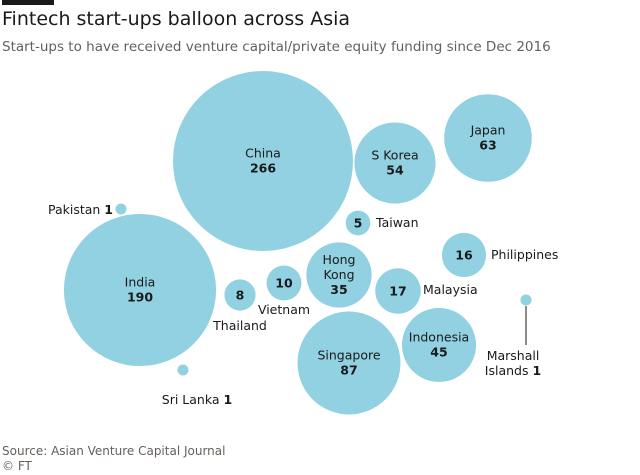  Describe the element at coordinates (348, 370) in the screenshot. I see `bubble-value-singapore: 87` at that location.